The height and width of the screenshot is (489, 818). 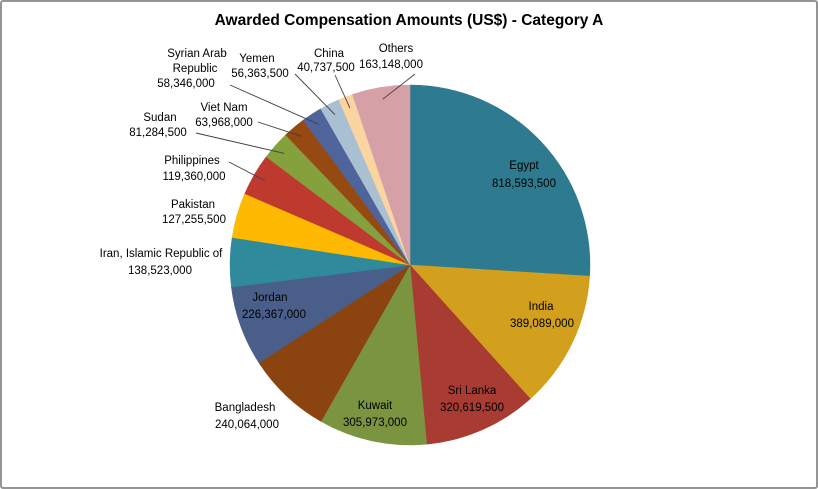 What do you see at coordinates (342, 91) in the screenshot?
I see `leader-line-china` at bounding box center [342, 91].